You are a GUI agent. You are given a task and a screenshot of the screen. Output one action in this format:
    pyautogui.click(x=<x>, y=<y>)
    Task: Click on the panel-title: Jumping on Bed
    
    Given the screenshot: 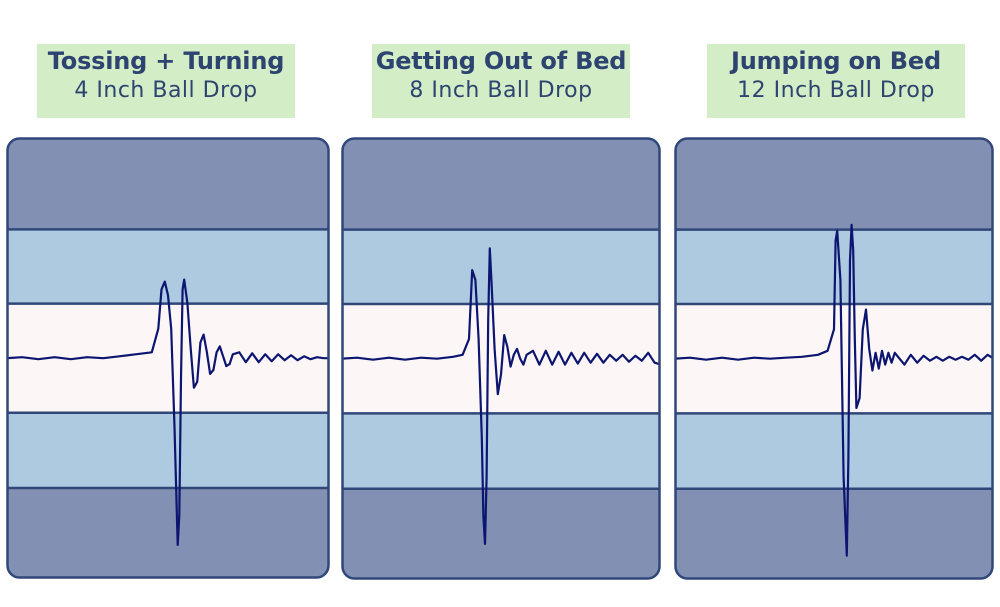 What is the action you would take?
    pyautogui.click(x=836, y=61)
    